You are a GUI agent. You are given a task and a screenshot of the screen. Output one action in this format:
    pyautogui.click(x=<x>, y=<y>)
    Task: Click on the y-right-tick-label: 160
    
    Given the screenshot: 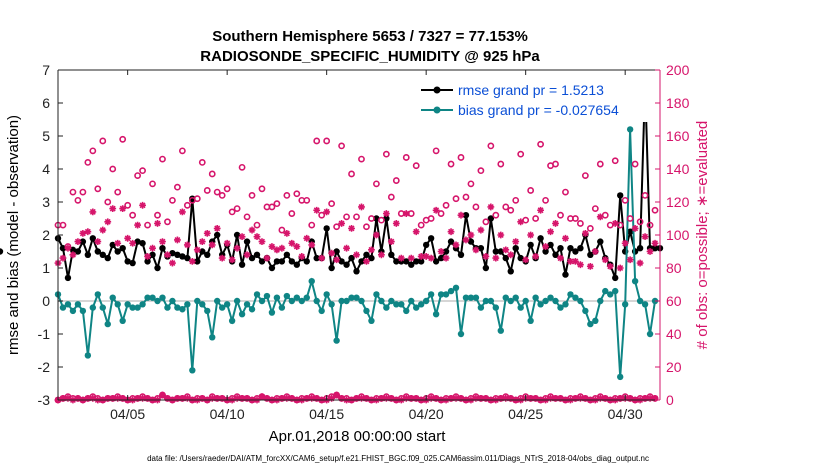 What is the action you would take?
    pyautogui.click(x=678, y=136)
    